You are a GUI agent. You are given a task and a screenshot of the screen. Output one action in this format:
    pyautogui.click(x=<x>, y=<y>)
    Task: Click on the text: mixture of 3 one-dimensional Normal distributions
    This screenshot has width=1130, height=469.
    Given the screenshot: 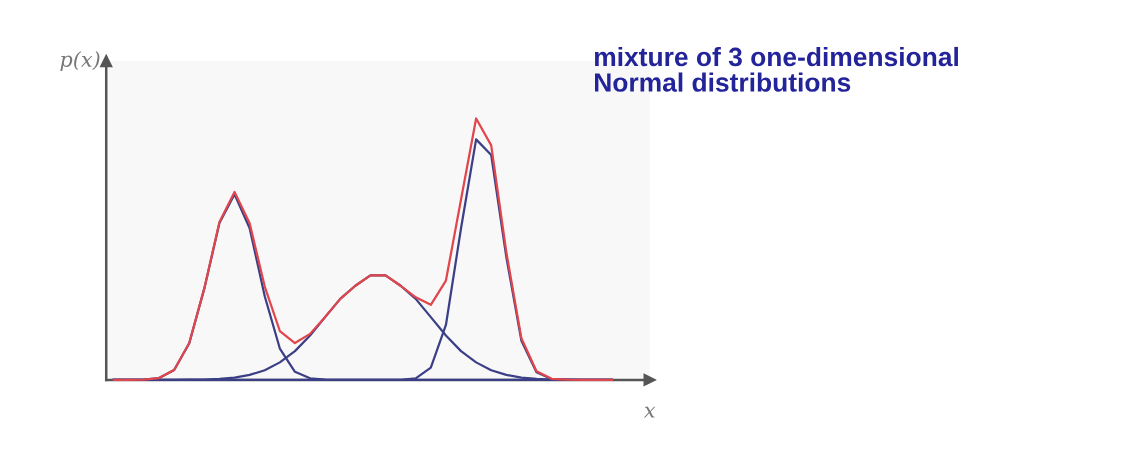 What is the action you would take?
    pyautogui.click(x=776, y=69)
    